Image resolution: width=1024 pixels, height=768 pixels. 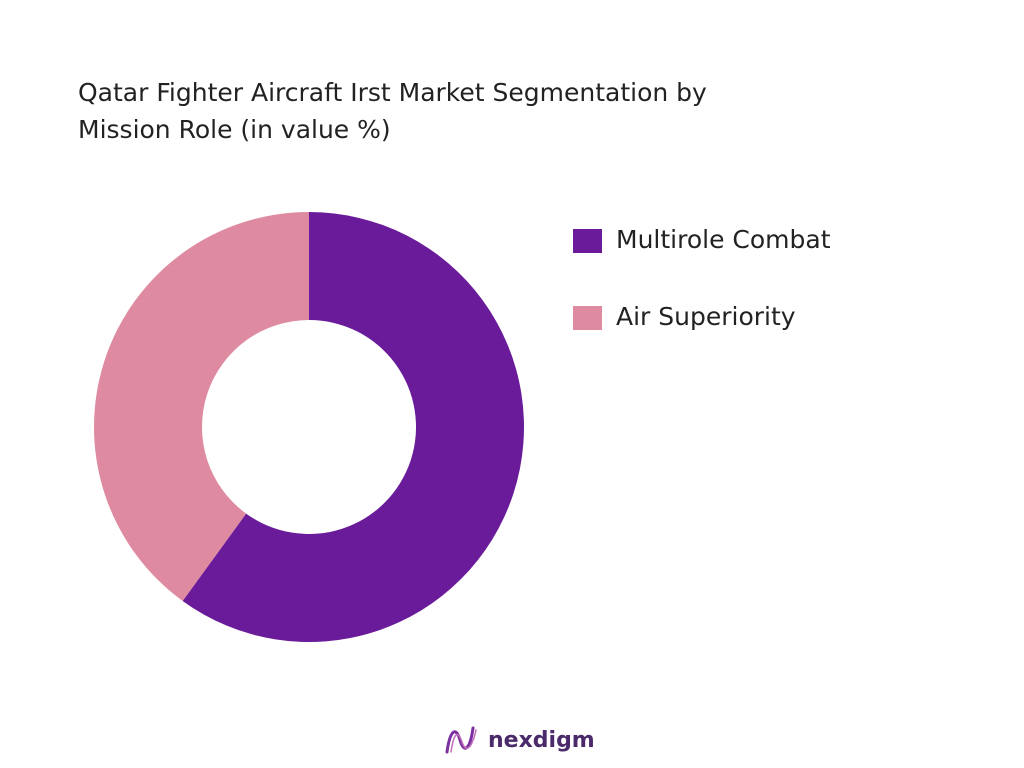 I want to click on donut-slice, so click(x=201, y=406).